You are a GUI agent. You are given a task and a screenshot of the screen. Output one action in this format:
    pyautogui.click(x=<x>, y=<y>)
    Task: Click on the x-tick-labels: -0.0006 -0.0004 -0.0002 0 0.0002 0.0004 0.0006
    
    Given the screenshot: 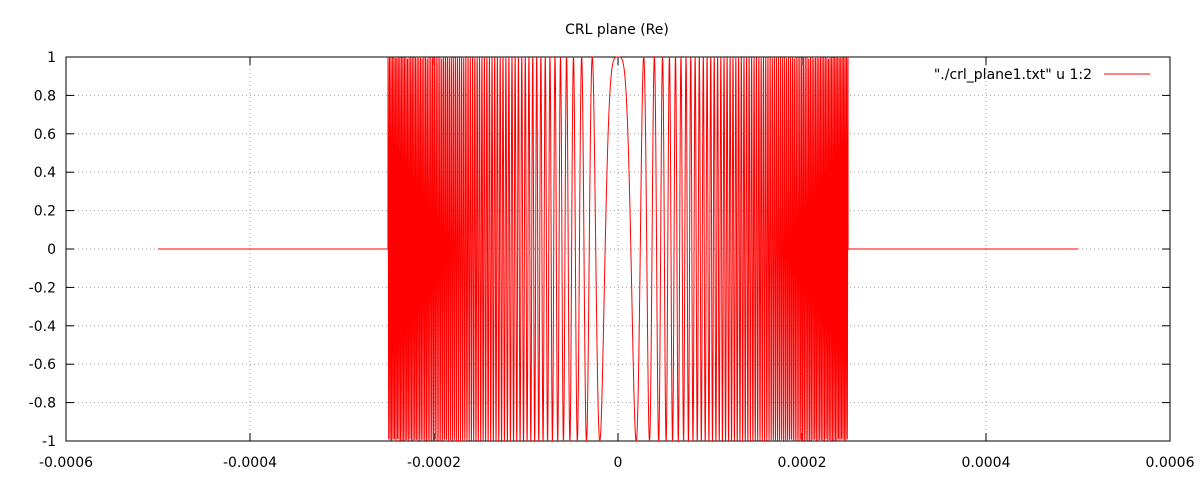 What is the action you would take?
    pyautogui.click(x=617, y=463)
    